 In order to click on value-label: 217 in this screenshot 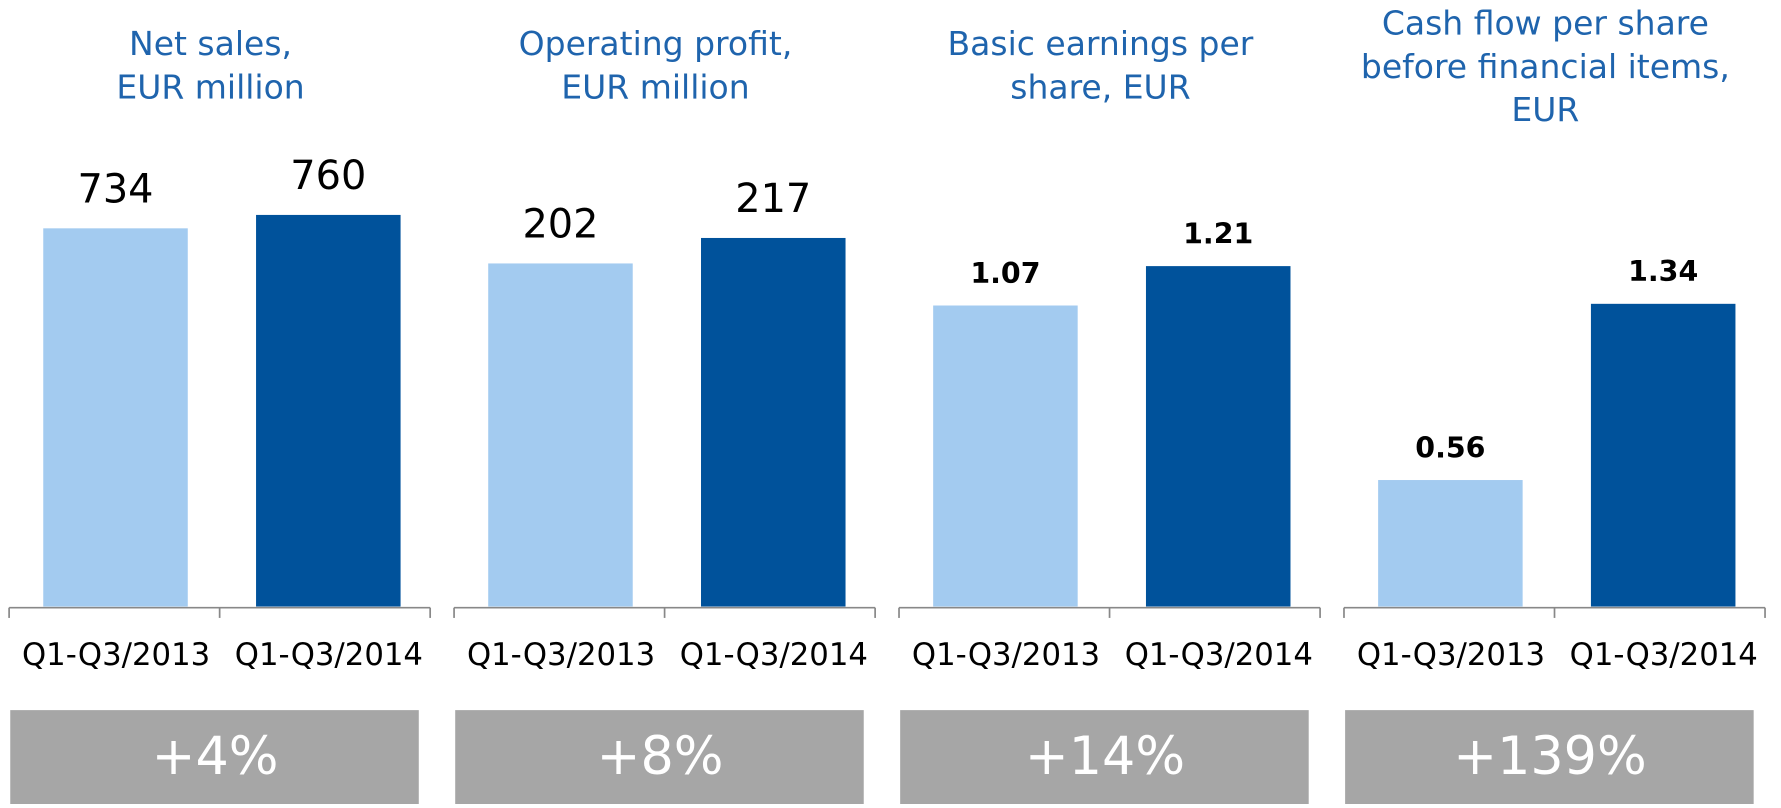, I will do `click(773, 199)`.